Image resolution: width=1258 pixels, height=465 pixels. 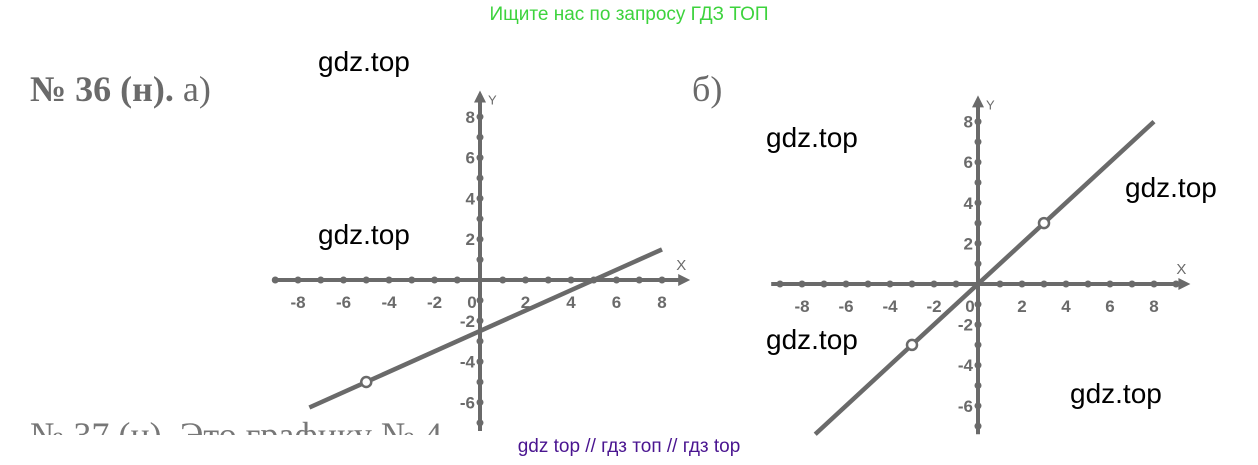 What do you see at coordinates (492, 99) in the screenshot?
I see `y-axis-label: Y` at bounding box center [492, 99].